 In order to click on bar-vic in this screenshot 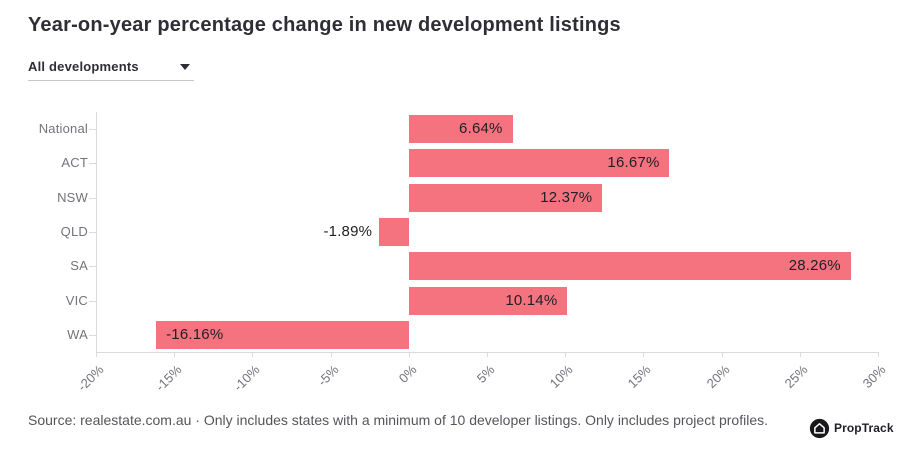, I will do `click(488, 301)`.